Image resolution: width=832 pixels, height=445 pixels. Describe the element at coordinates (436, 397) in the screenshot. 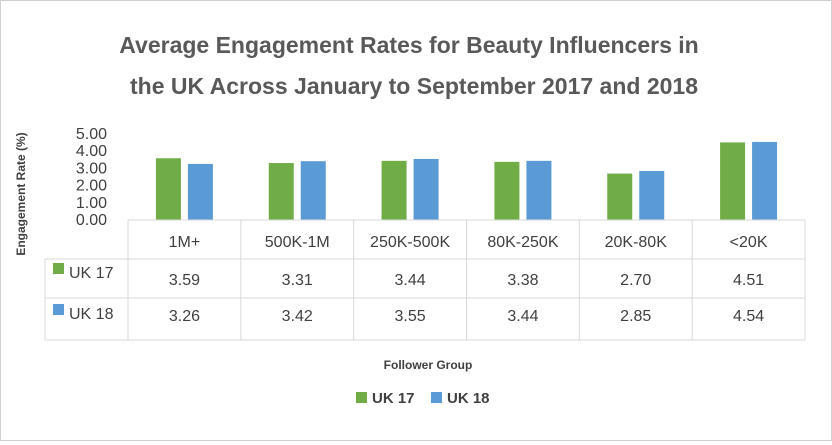

I see `legend-swatch-uk18` at that location.